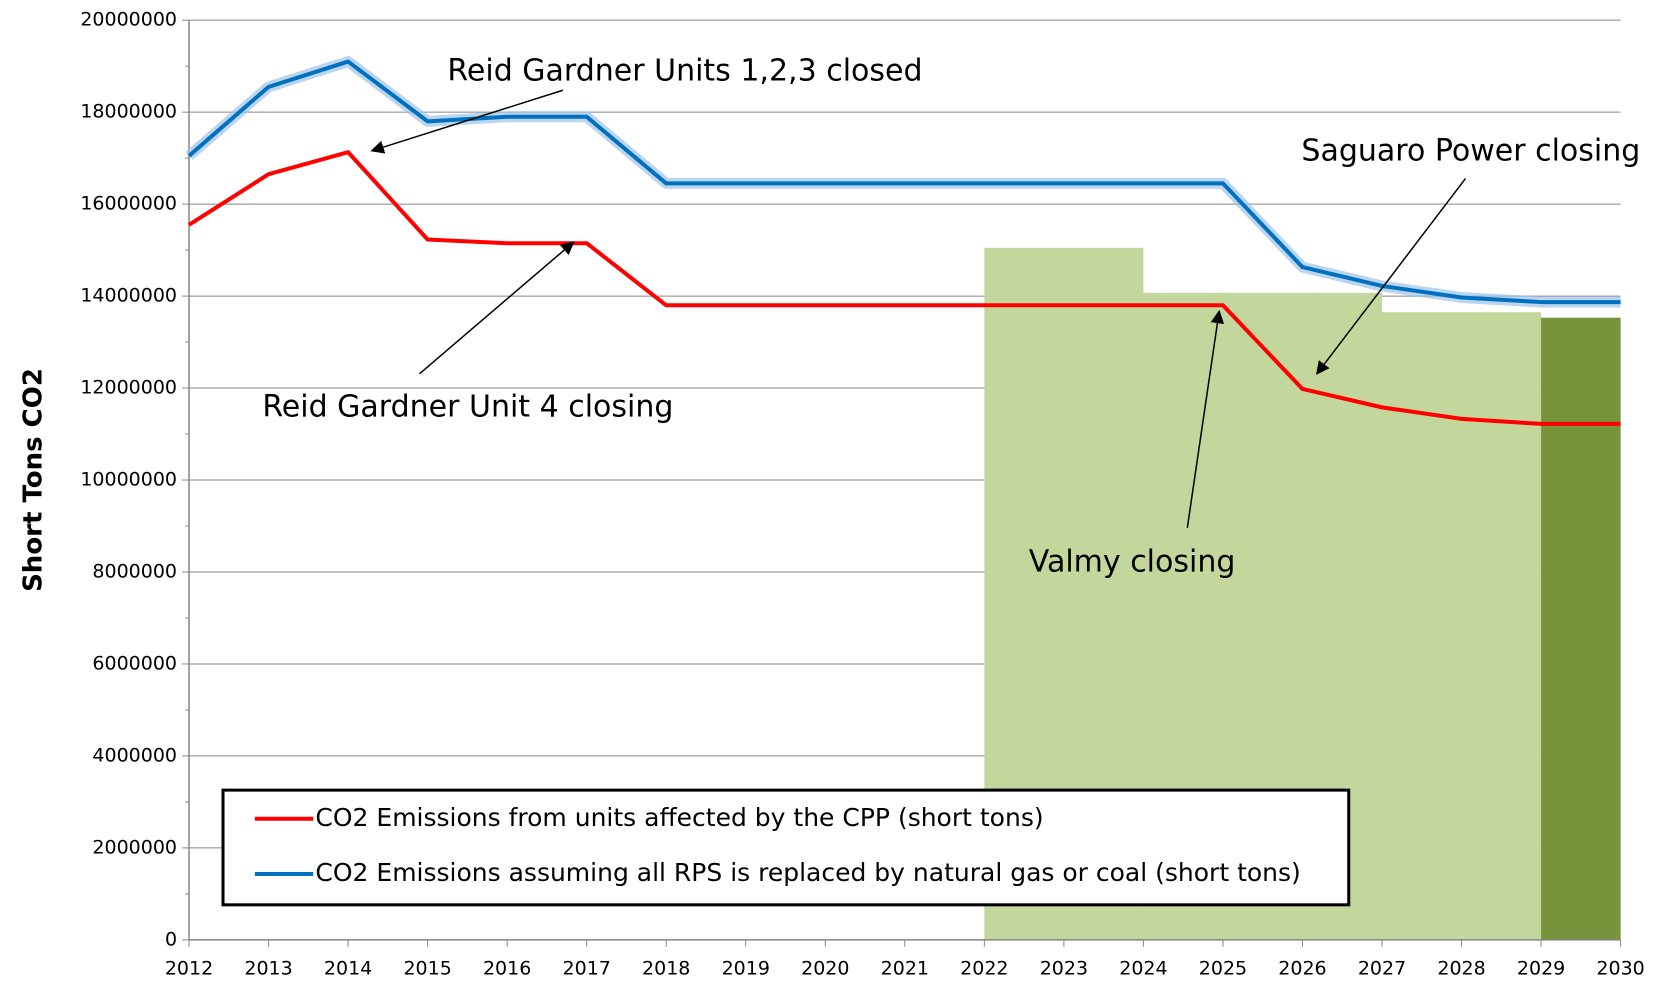  I want to click on x-tick-label: 2026, so click(1302, 968).